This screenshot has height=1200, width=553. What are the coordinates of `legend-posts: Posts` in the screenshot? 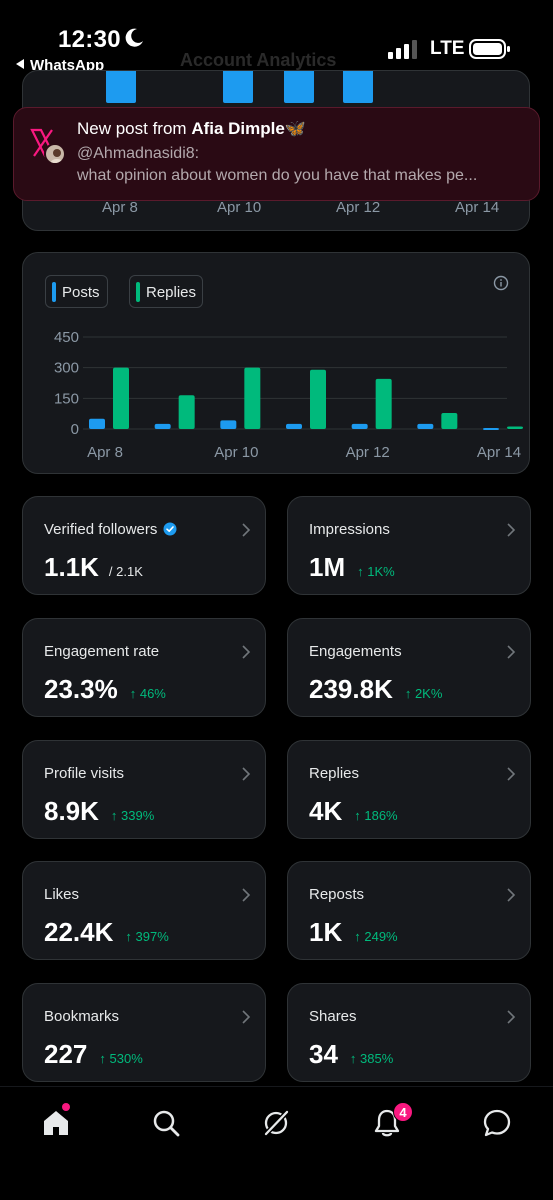 It's located at (76, 291).